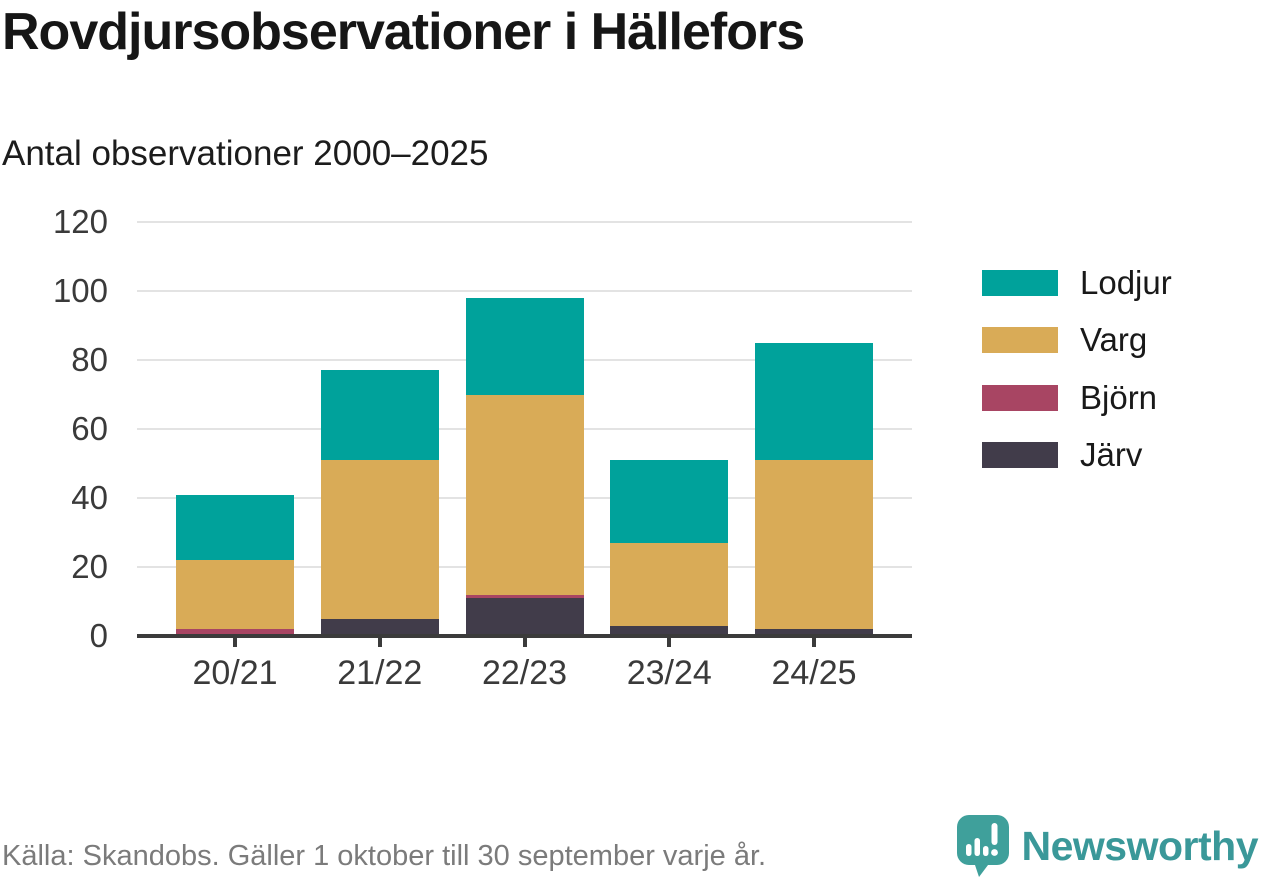 The height and width of the screenshot is (879, 1262). What do you see at coordinates (1126, 282) in the screenshot?
I see `legend-label-lodjur: Lodjur` at bounding box center [1126, 282].